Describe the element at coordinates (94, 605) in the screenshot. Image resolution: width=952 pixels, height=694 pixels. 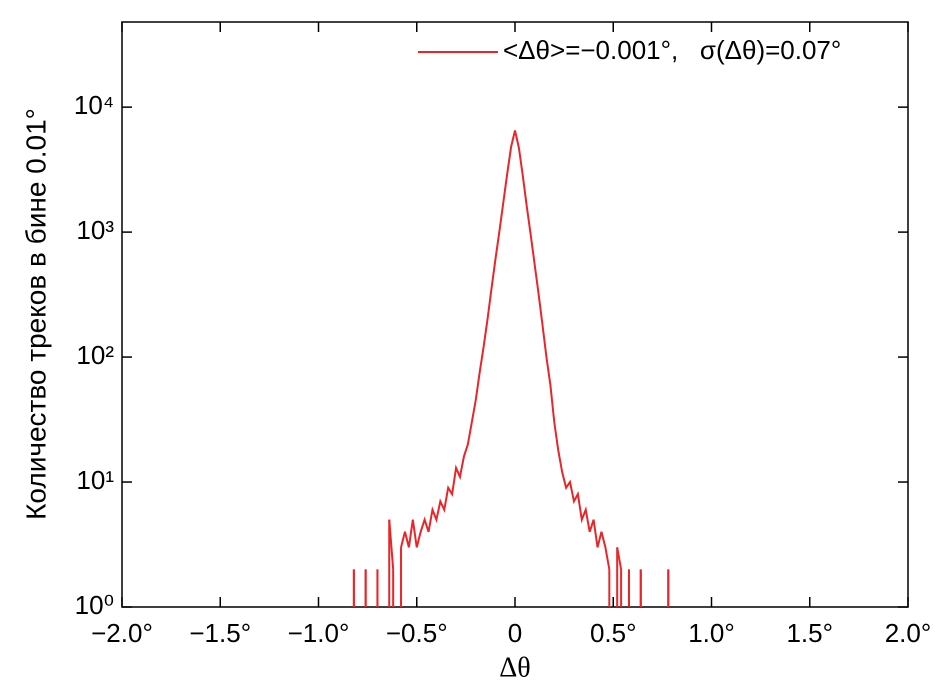
I see `y-tick-label: 10⁰` at that location.